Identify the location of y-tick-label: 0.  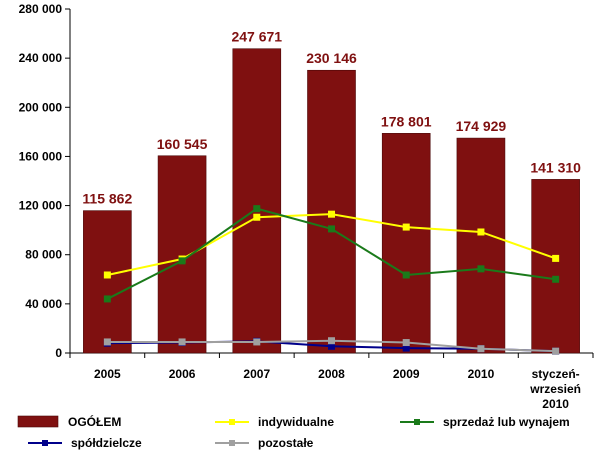
(58, 353).